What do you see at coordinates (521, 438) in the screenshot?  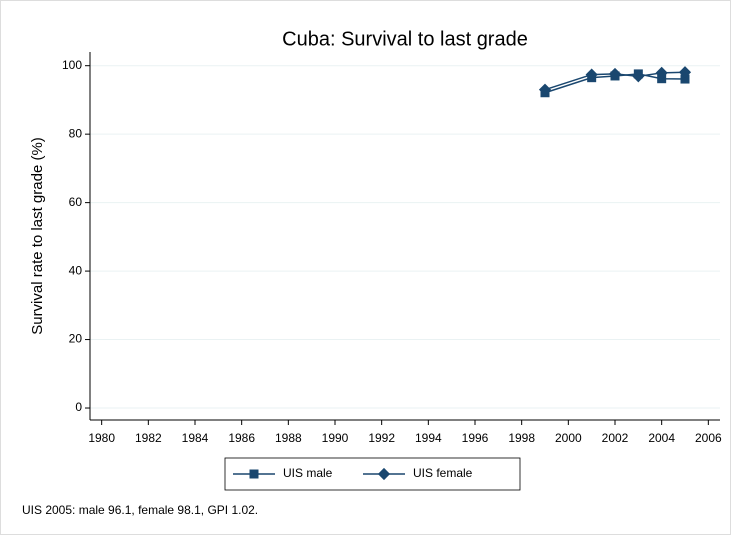 I see `x-tick-label: 1998` at bounding box center [521, 438].